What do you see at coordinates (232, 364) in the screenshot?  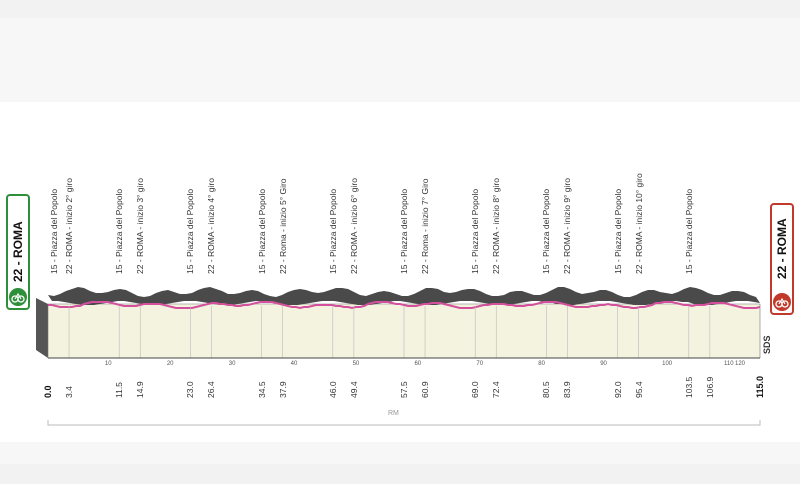 I see `axis-tick-label: 30` at bounding box center [232, 364].